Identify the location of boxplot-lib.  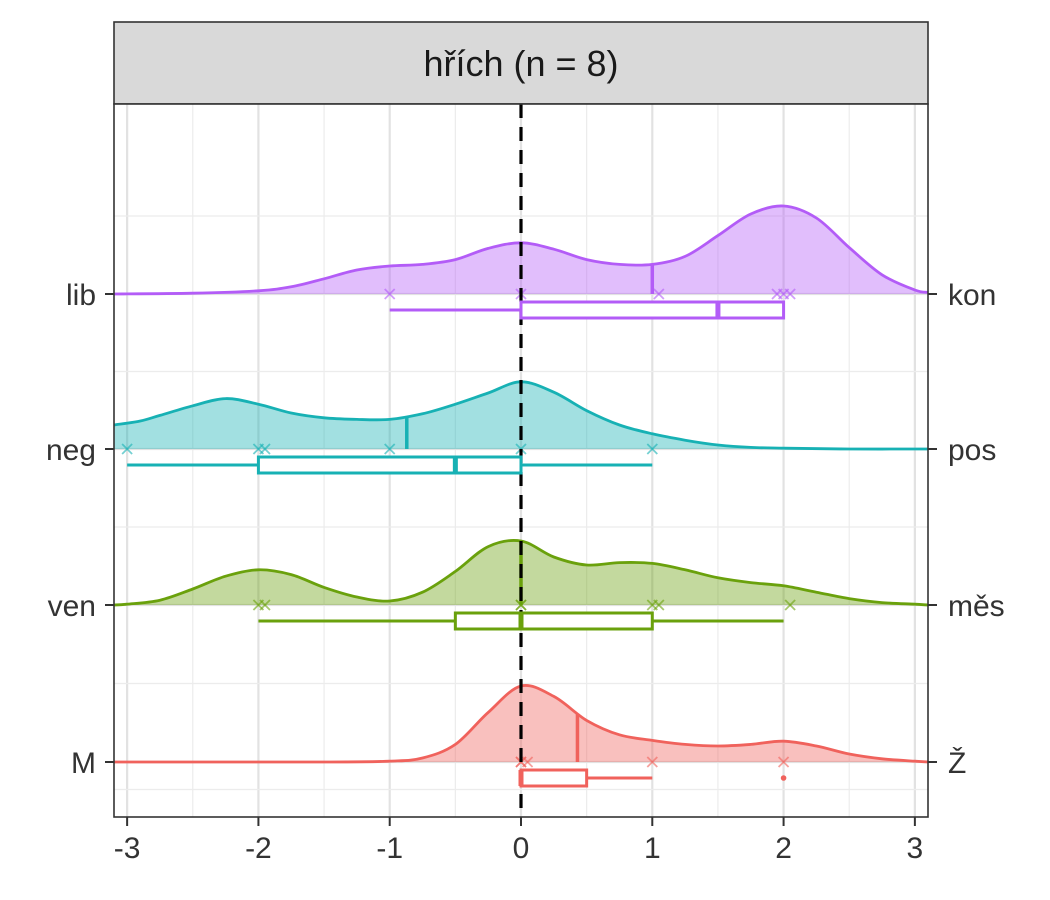
(587, 310).